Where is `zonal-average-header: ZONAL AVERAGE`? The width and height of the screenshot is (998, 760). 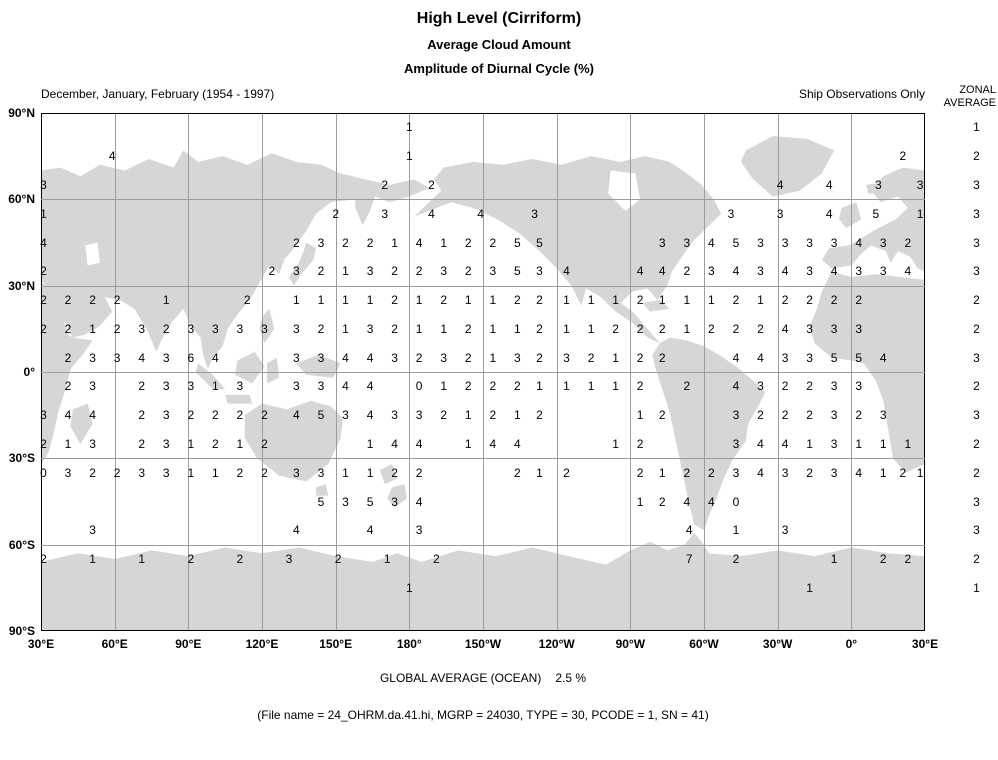
zonal-average-header: ZONAL AVERAGE is located at coordinates (966, 97).